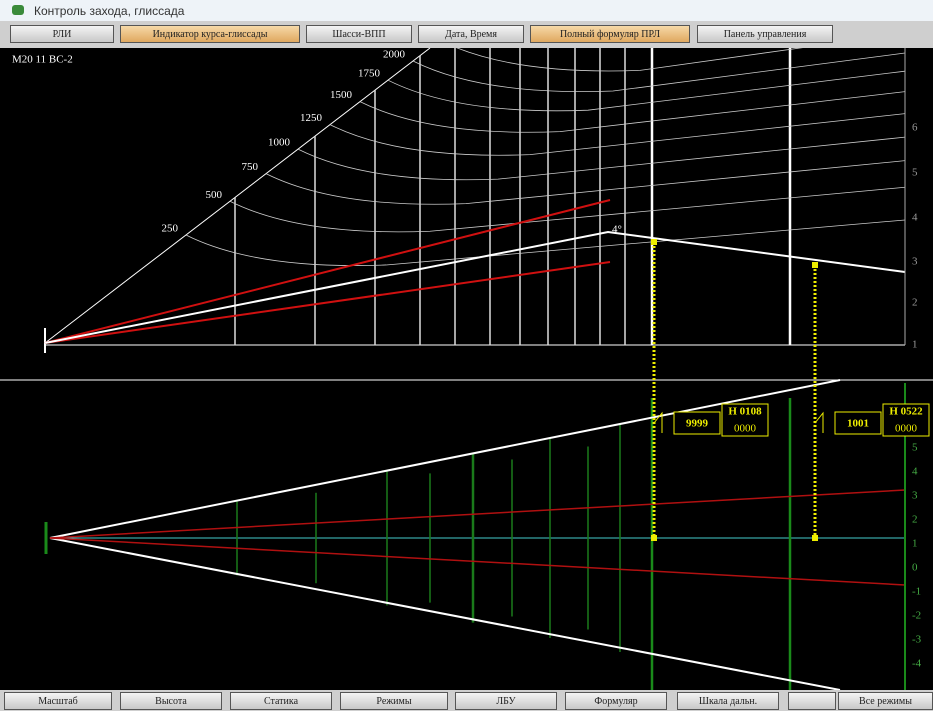  What do you see at coordinates (745, 412) in the screenshot?
I see `target-id: Н 0108` at bounding box center [745, 412].